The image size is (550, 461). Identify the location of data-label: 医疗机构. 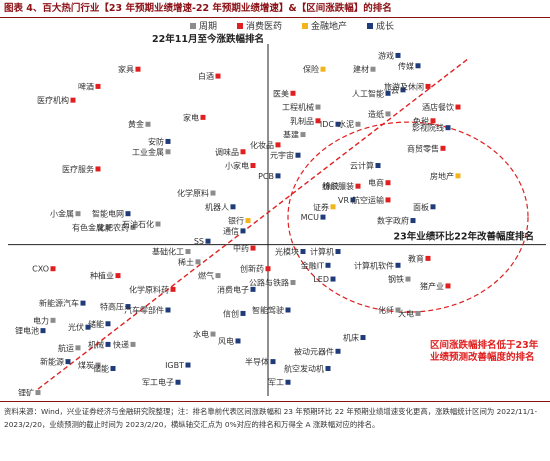
(53, 100).